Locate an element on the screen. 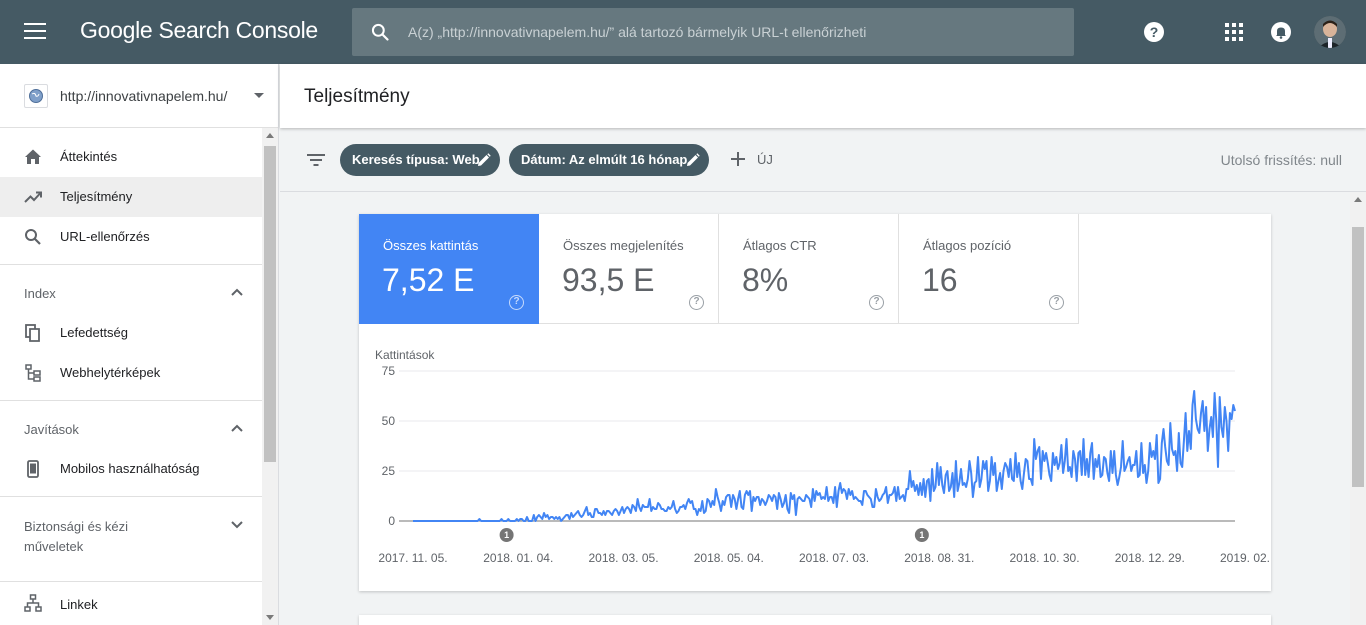 Image resolution: width=1366 pixels, height=625 pixels. sidebar-item-mobile-usability: Mobilos használhatóság is located at coordinates (131, 469).